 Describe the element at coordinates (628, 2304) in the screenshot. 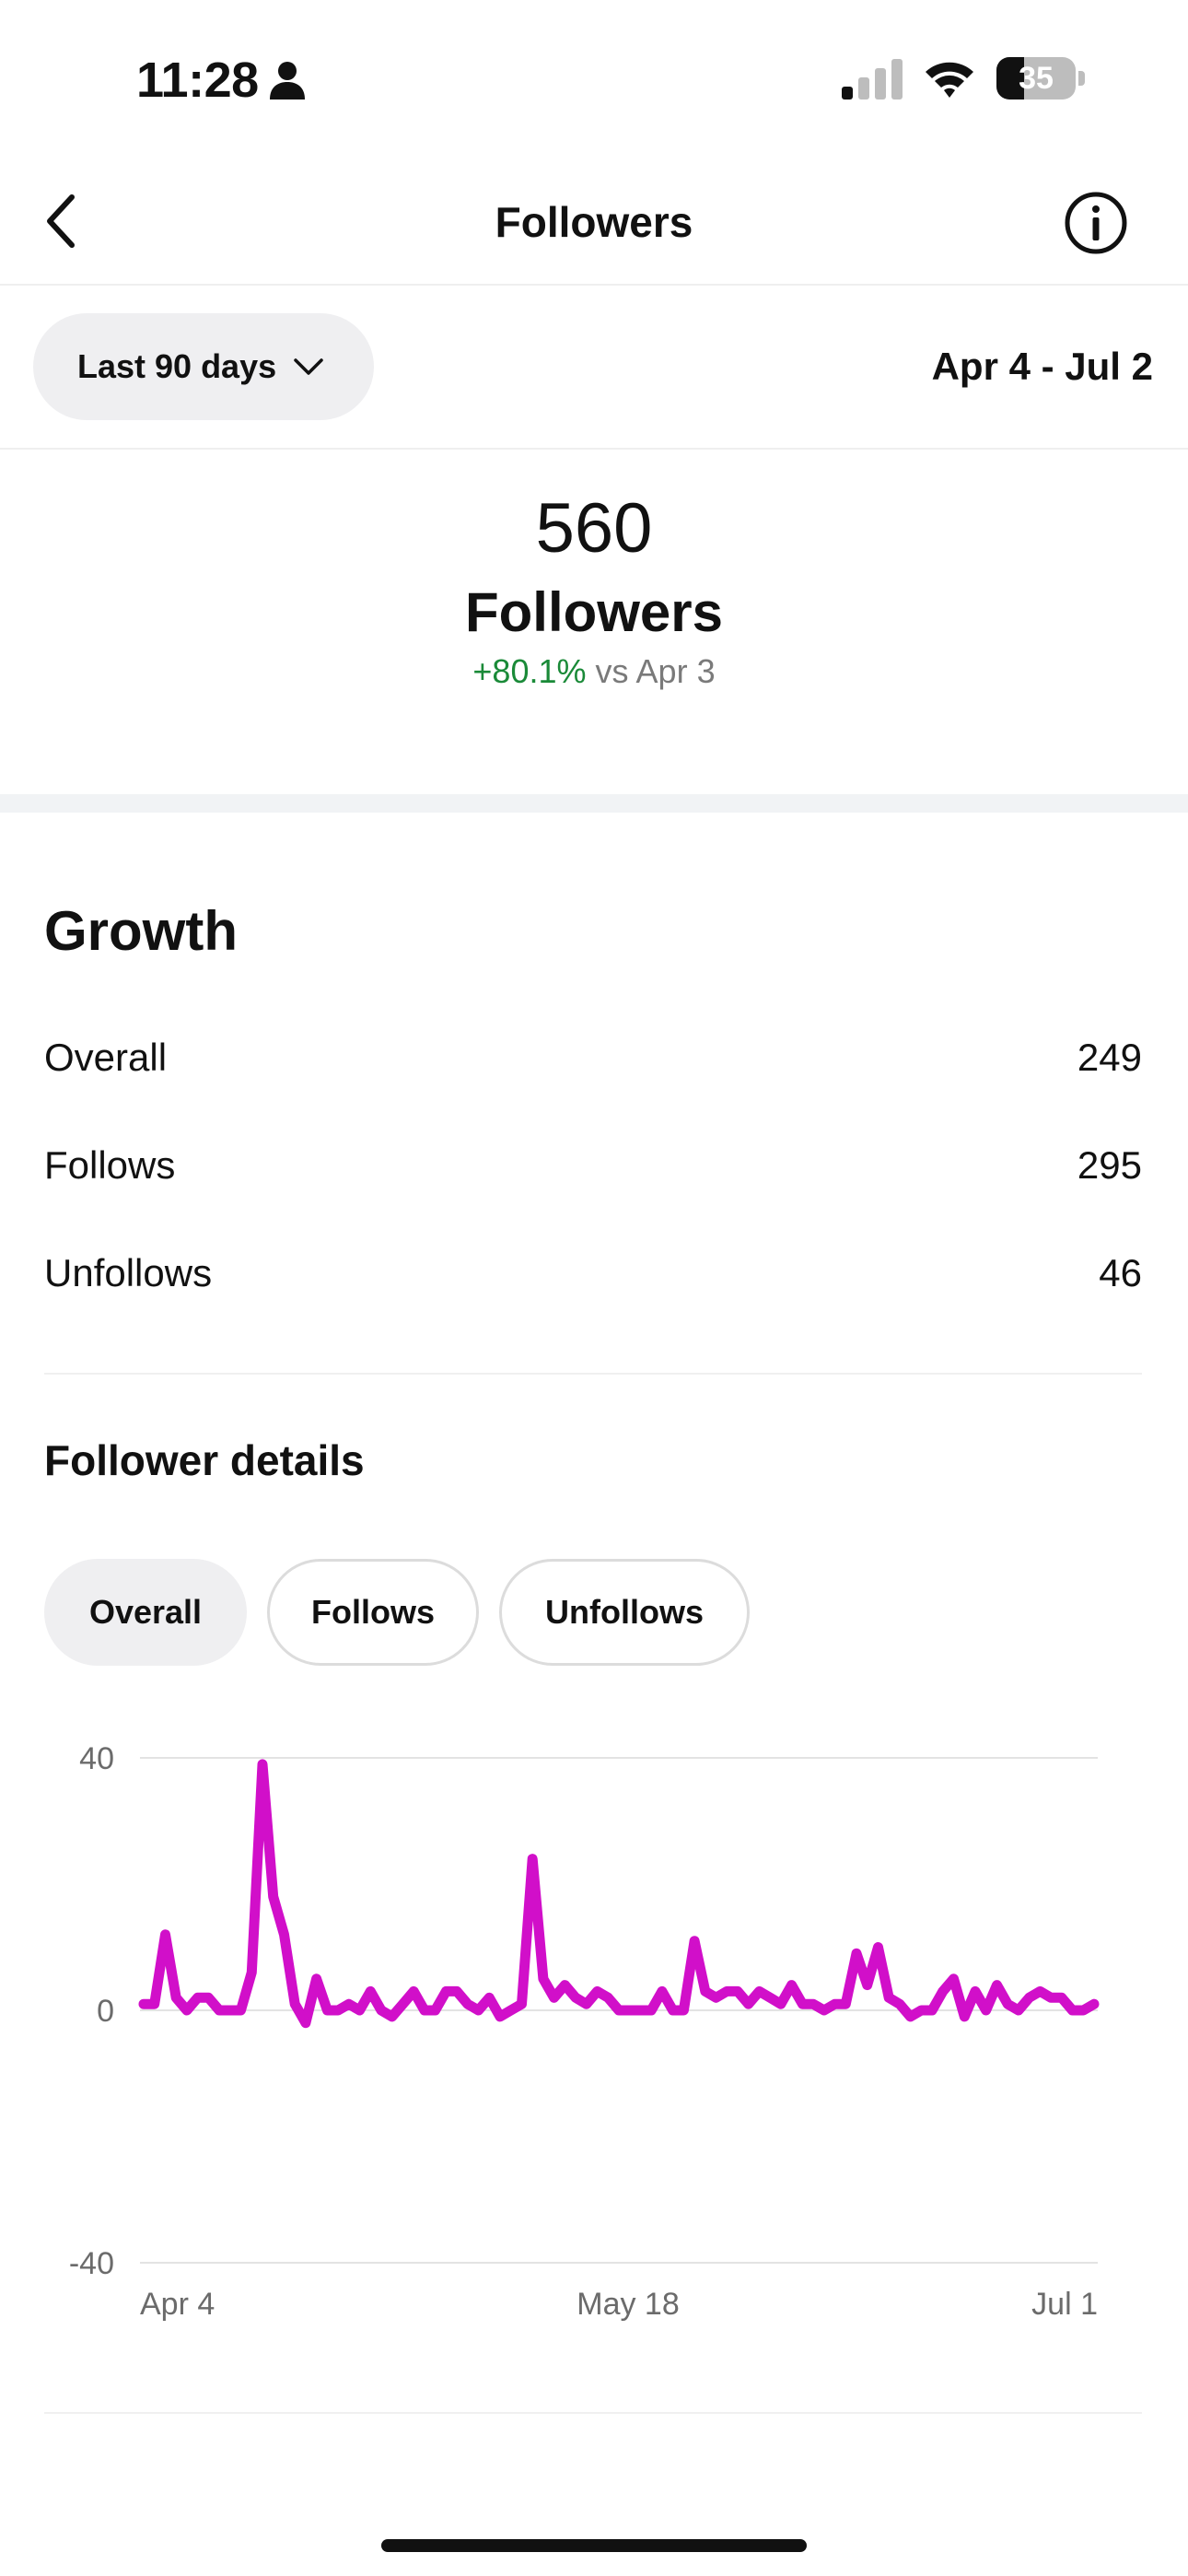

I see `x-tick-label: May 18` at that location.